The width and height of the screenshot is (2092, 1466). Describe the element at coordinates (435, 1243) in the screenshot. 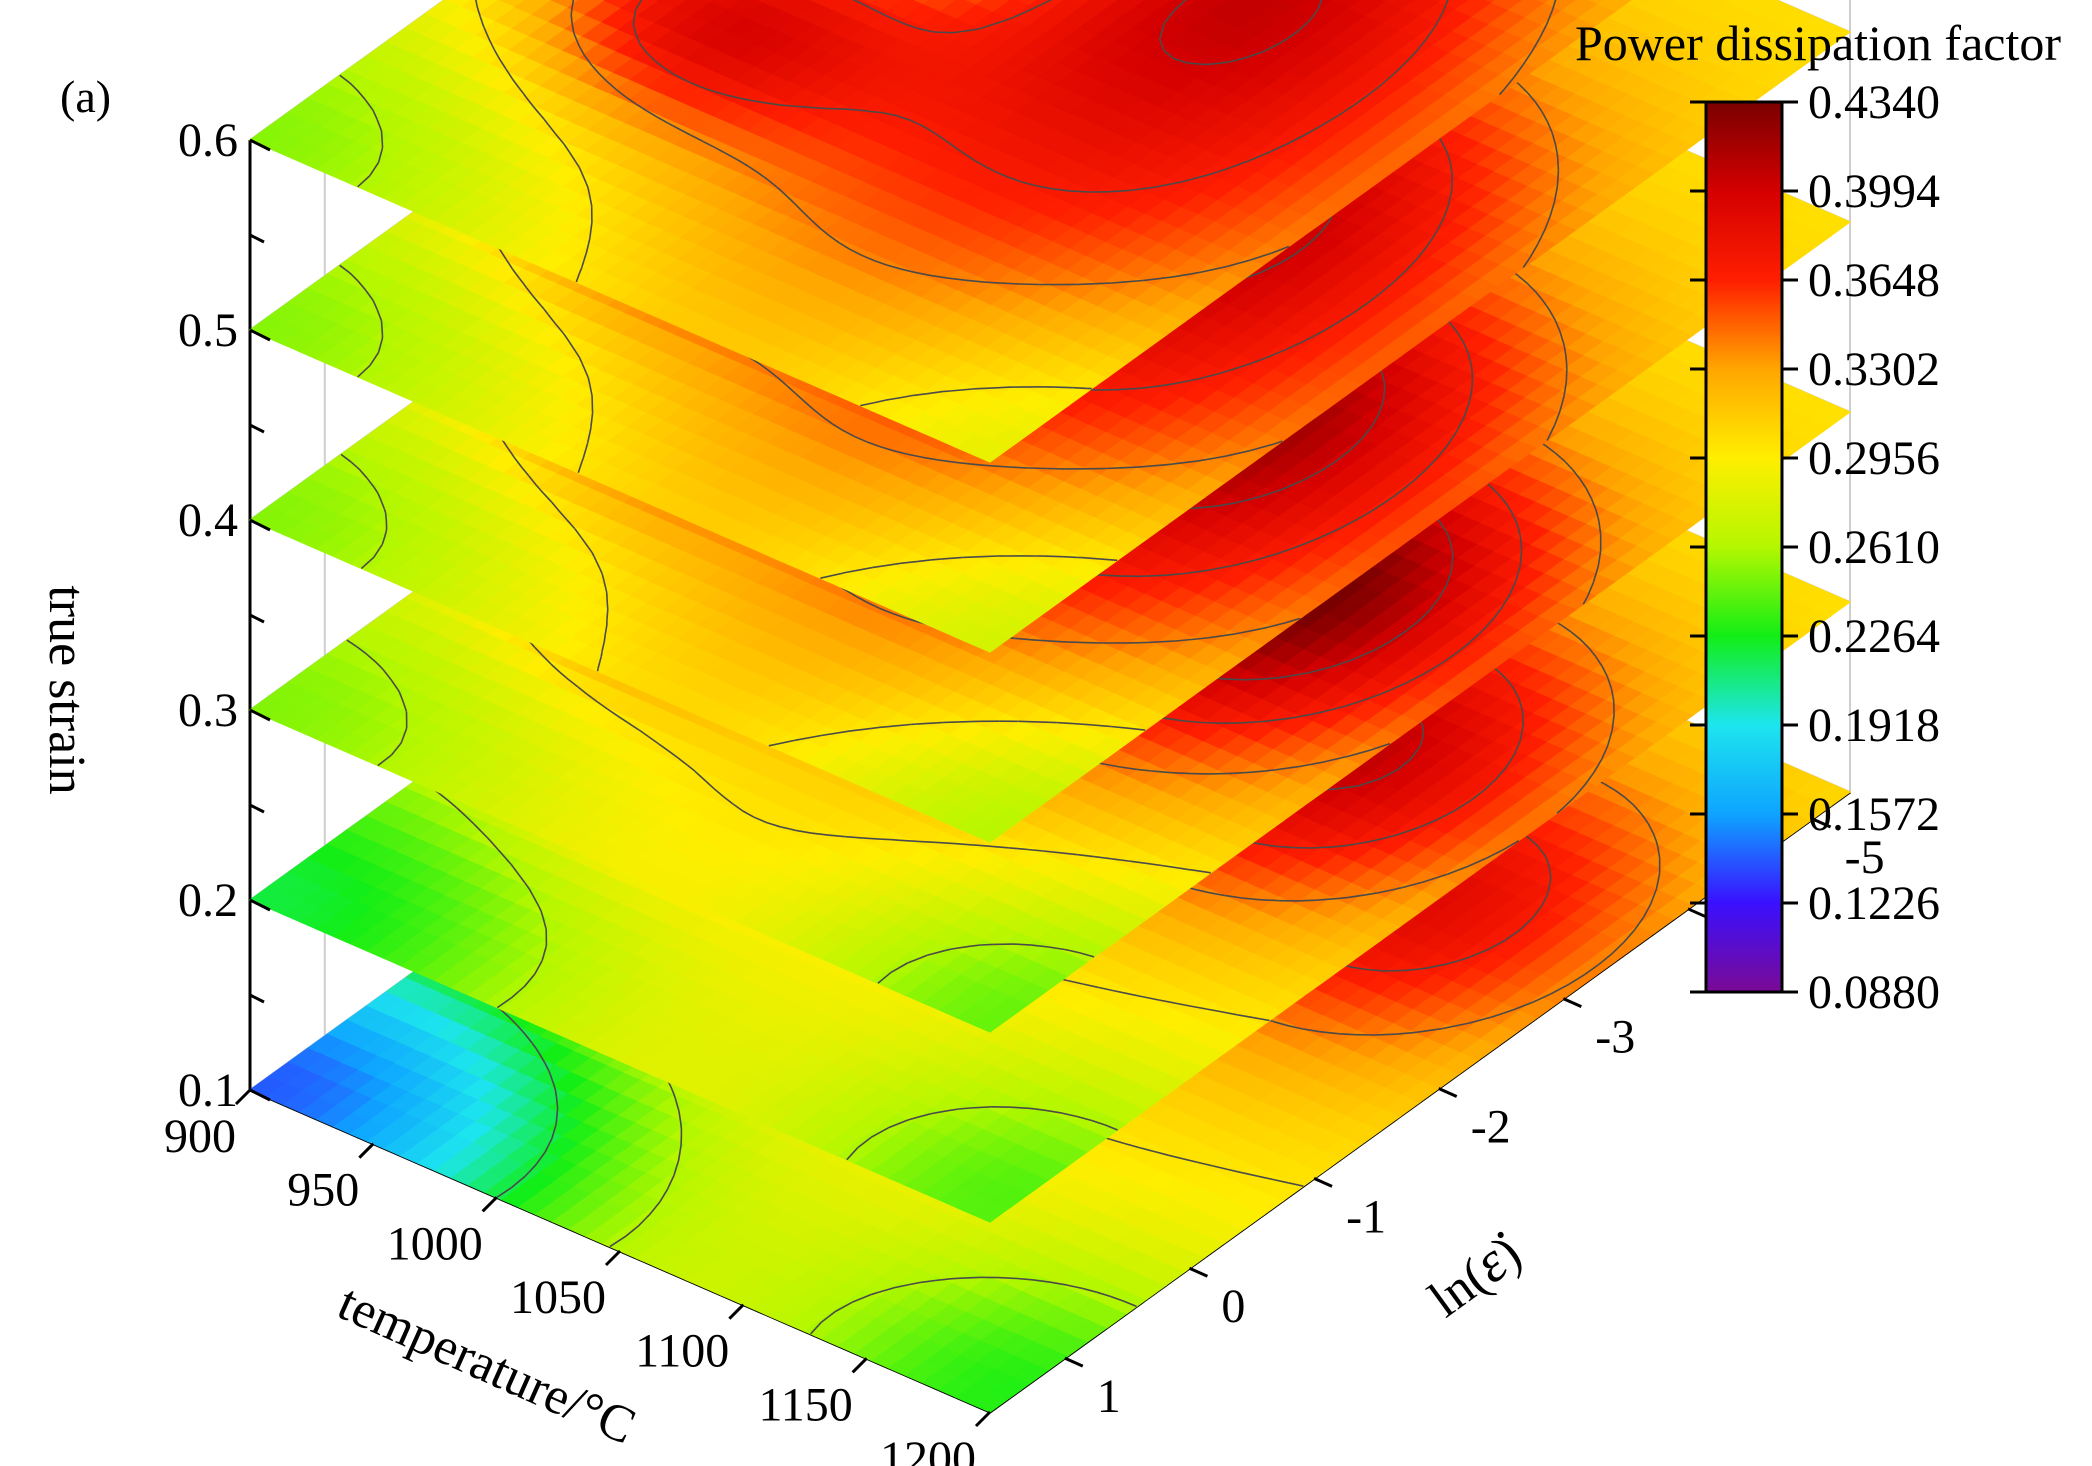

I see `temperature-tick-label: 1000` at that location.